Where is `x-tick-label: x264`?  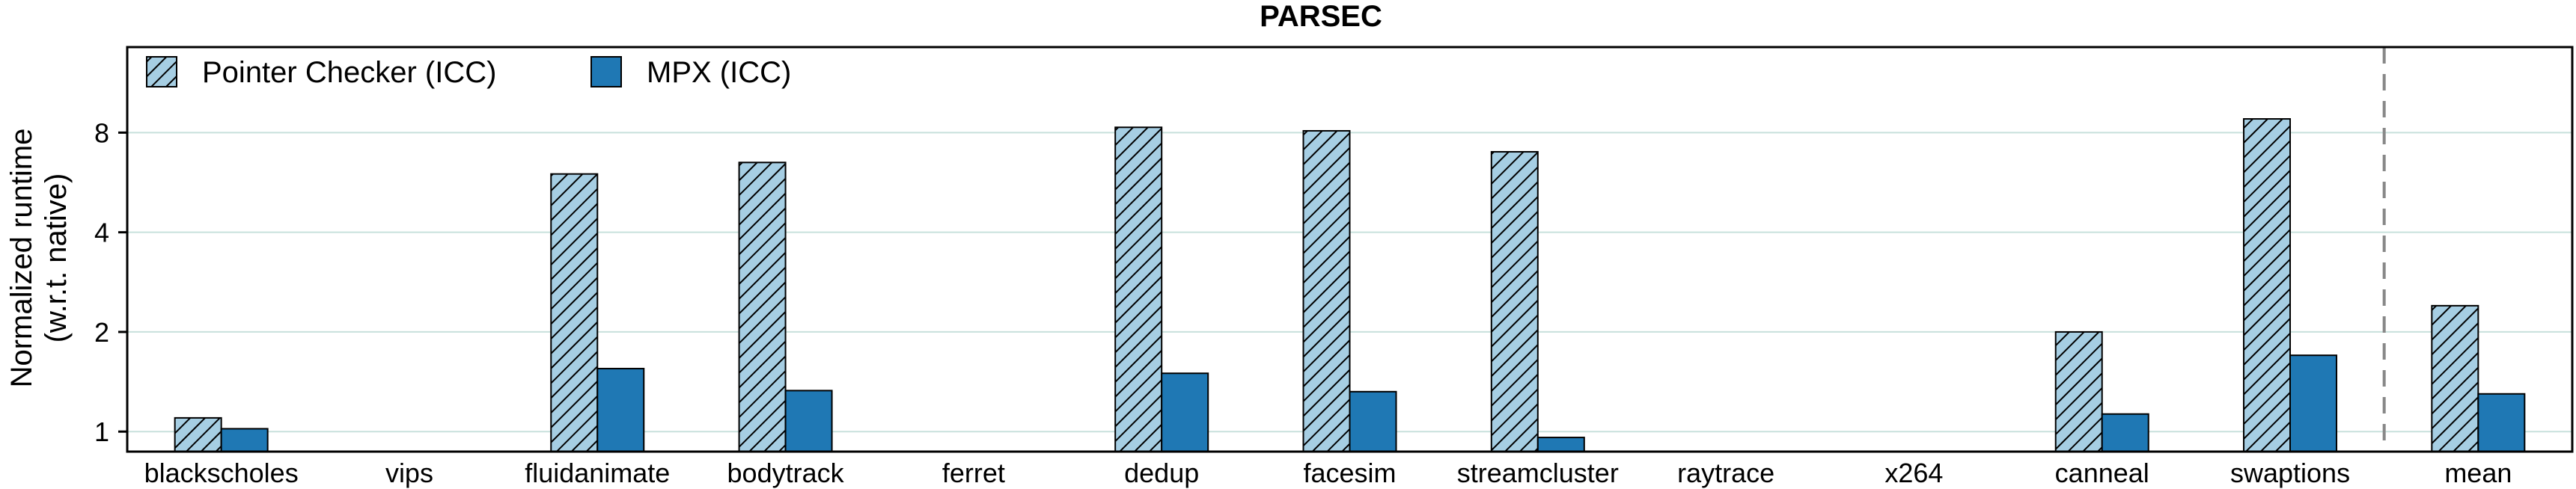 x-tick-label: x264 is located at coordinates (1914, 473).